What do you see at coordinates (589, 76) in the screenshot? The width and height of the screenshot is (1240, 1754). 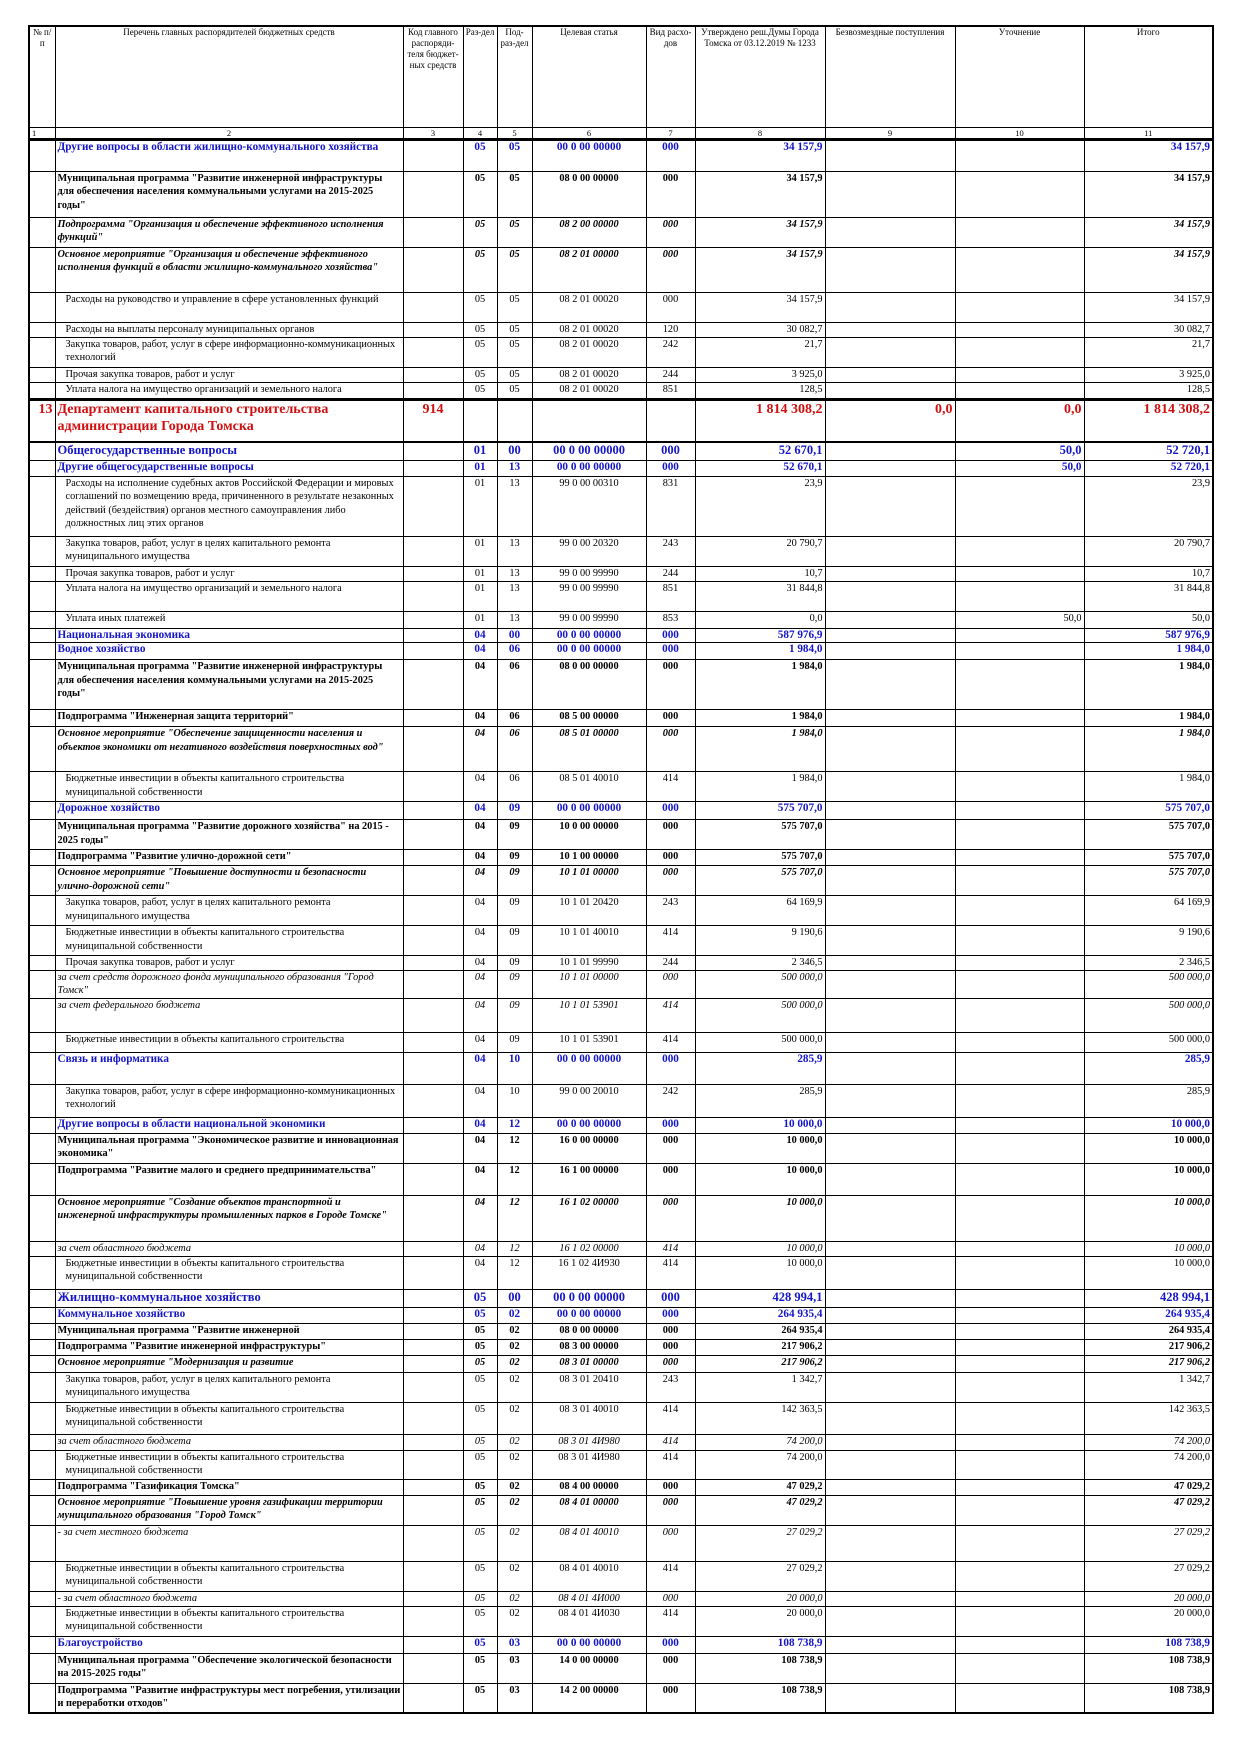 I see `cell: Целевая статья` at bounding box center [589, 76].